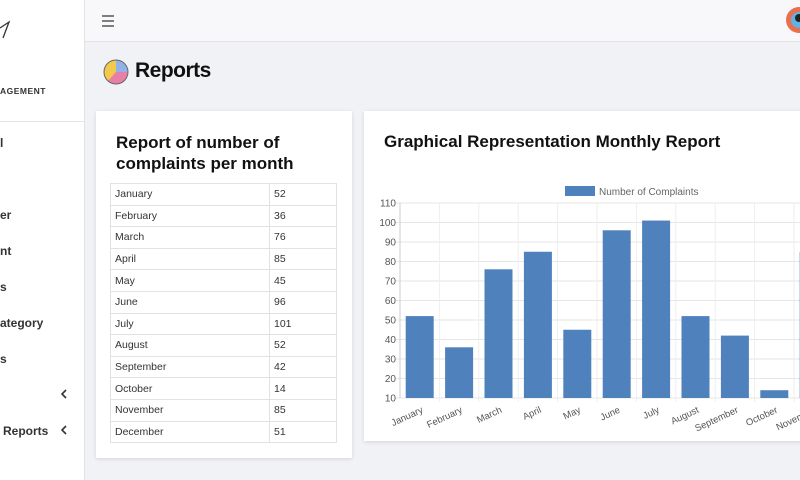 This screenshot has height=480, width=800. What do you see at coordinates (391, 399) in the screenshot?
I see `y-tick-label: 10` at bounding box center [391, 399].